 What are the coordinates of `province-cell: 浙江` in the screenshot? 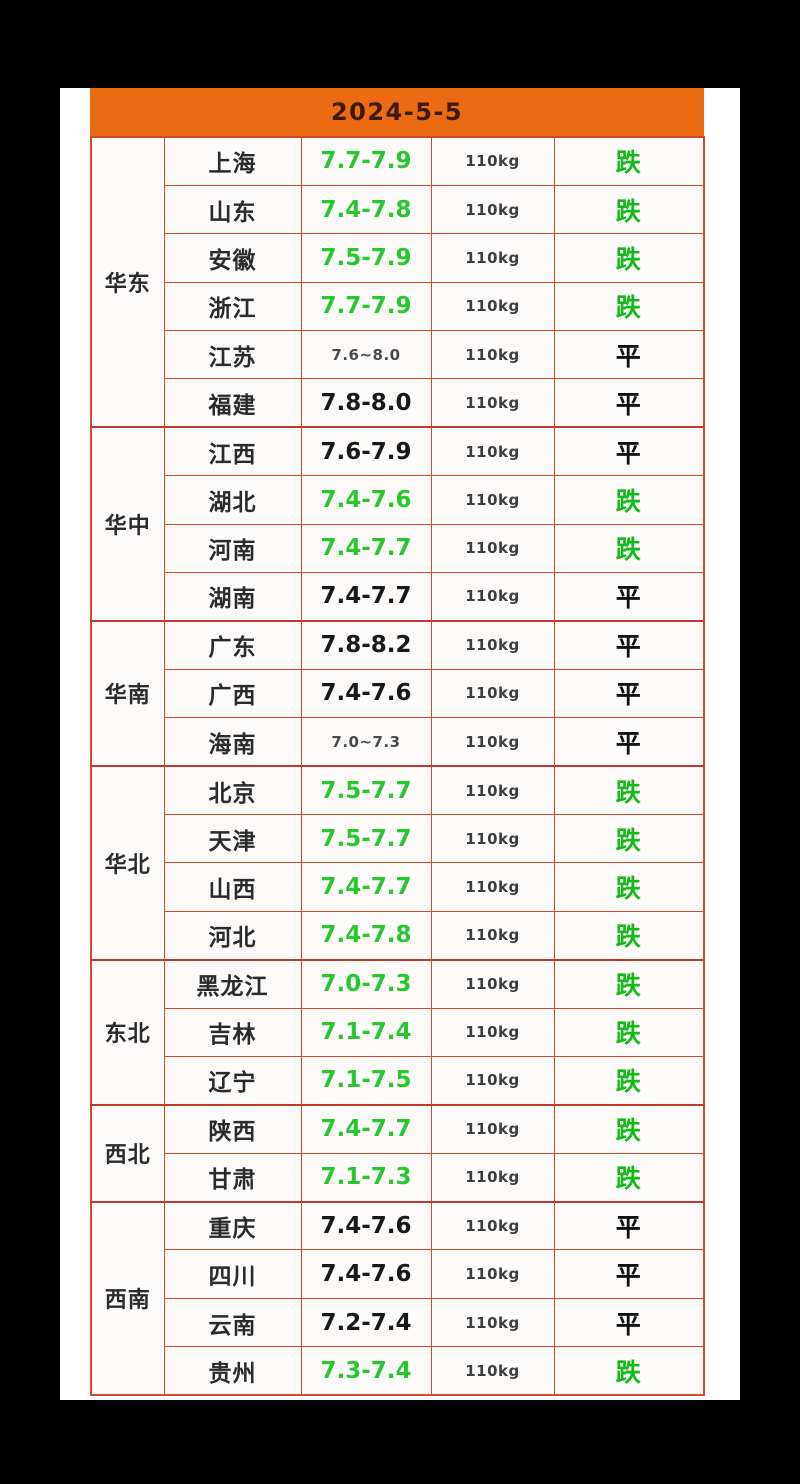 It's located at (232, 306).